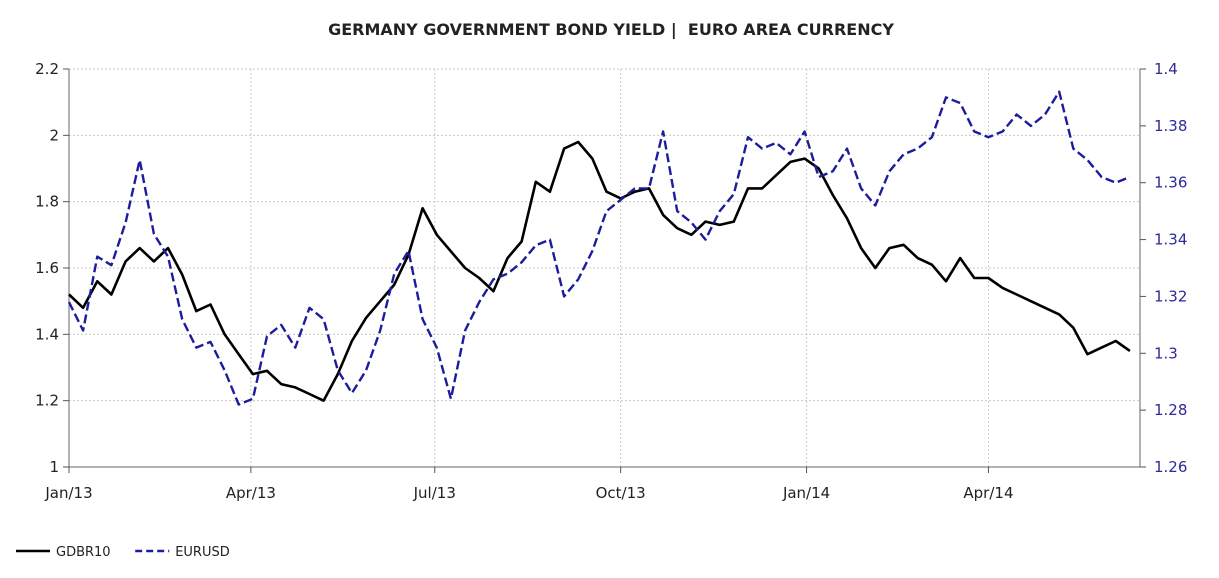 The height and width of the screenshot is (578, 1219). I want to click on right-tick-label: 1.34, so click(1170, 240).